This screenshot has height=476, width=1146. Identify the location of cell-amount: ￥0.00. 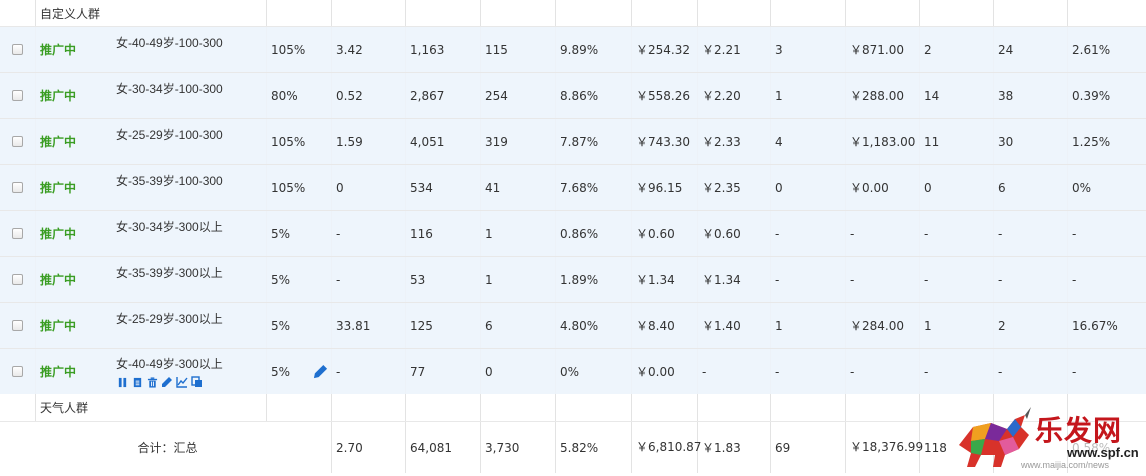
(883, 187).